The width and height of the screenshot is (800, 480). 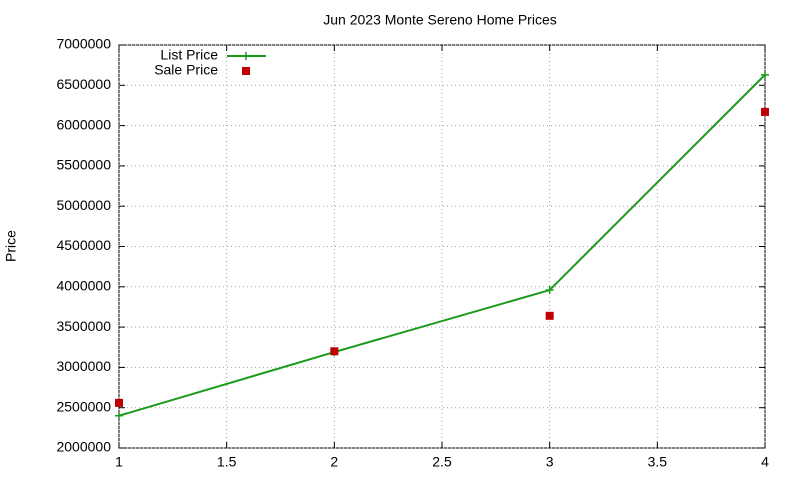 I want to click on x-tick-label: 1.5, so click(x=227, y=462).